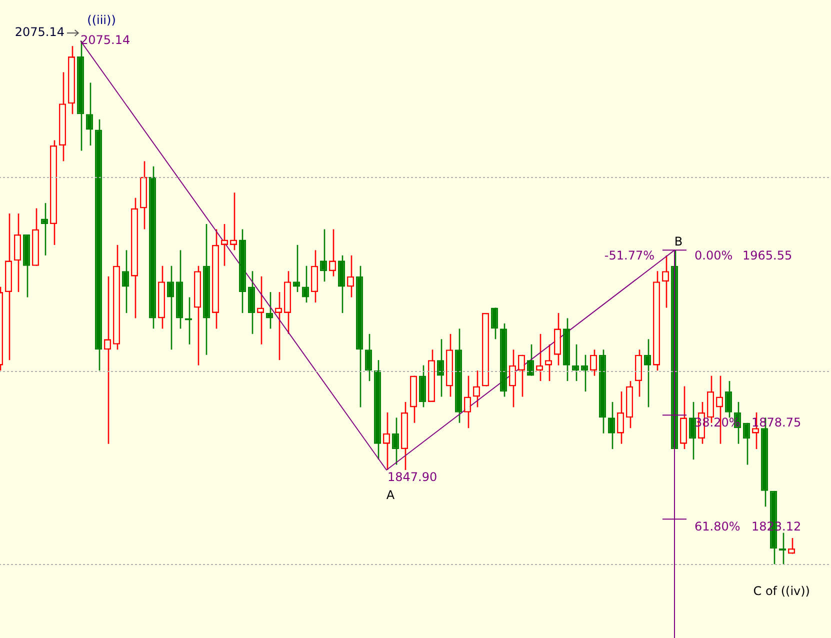 This screenshot has height=638, width=831. I want to click on annotation: A, so click(391, 495).